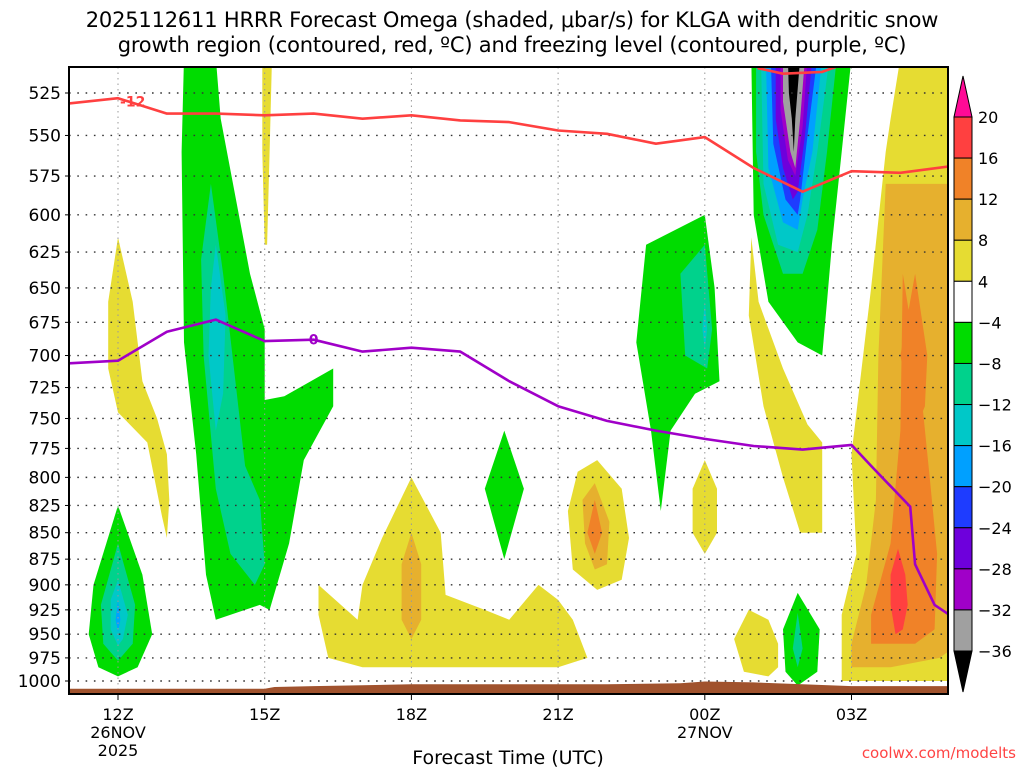 Image resolution: width=1024 pixels, height=768 pixels. What do you see at coordinates (45, 177) in the screenshot?
I see `y-tick-label: 575` at bounding box center [45, 177].